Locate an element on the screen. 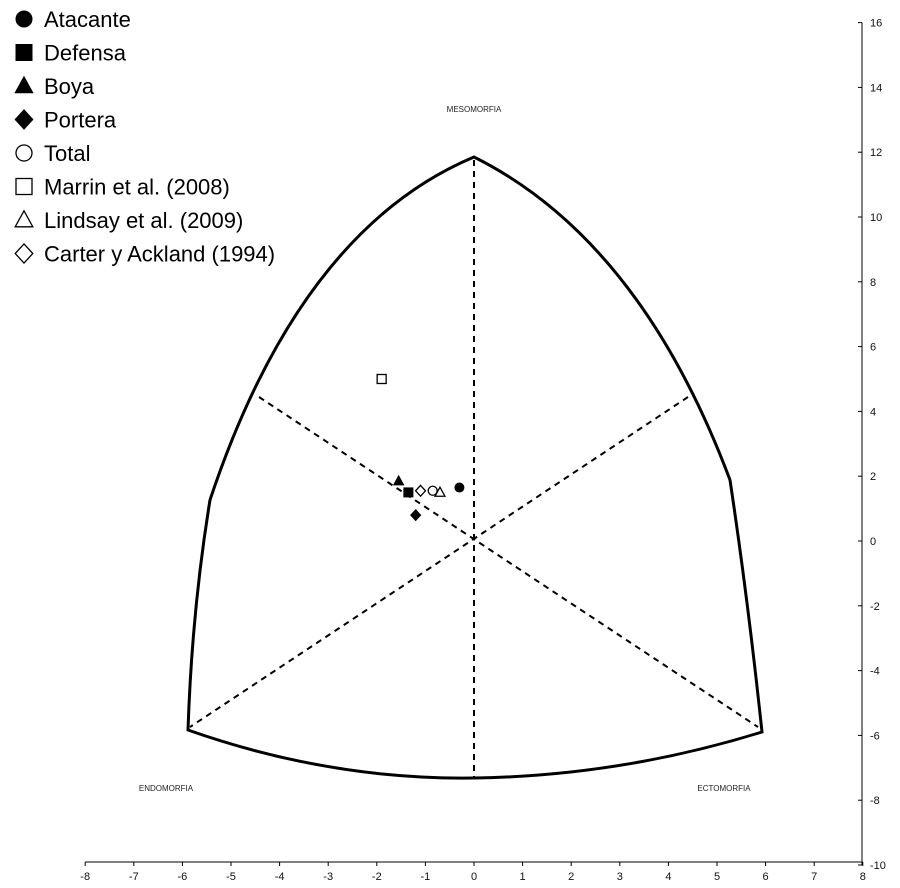  x-tick-label: -4 is located at coordinates (280, 877).